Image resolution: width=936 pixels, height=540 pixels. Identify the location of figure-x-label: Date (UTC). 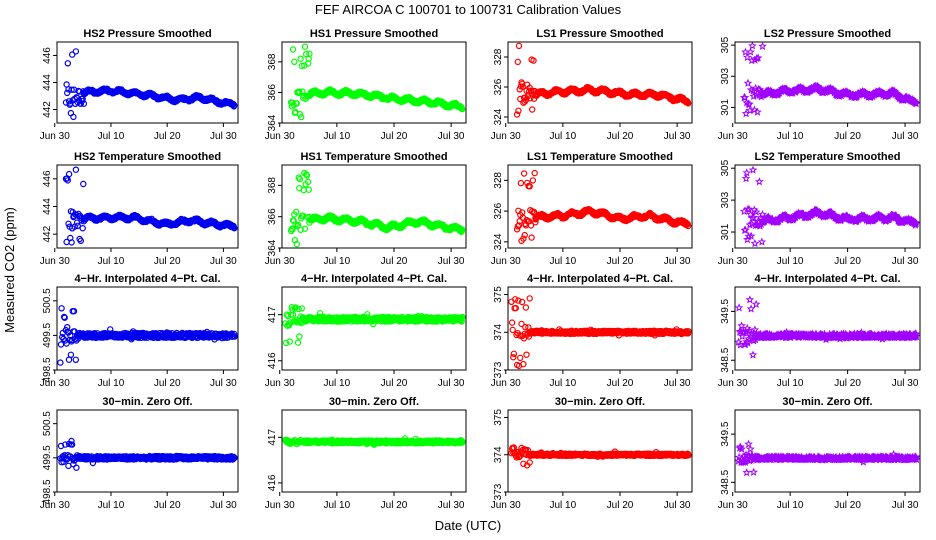
(468, 525).